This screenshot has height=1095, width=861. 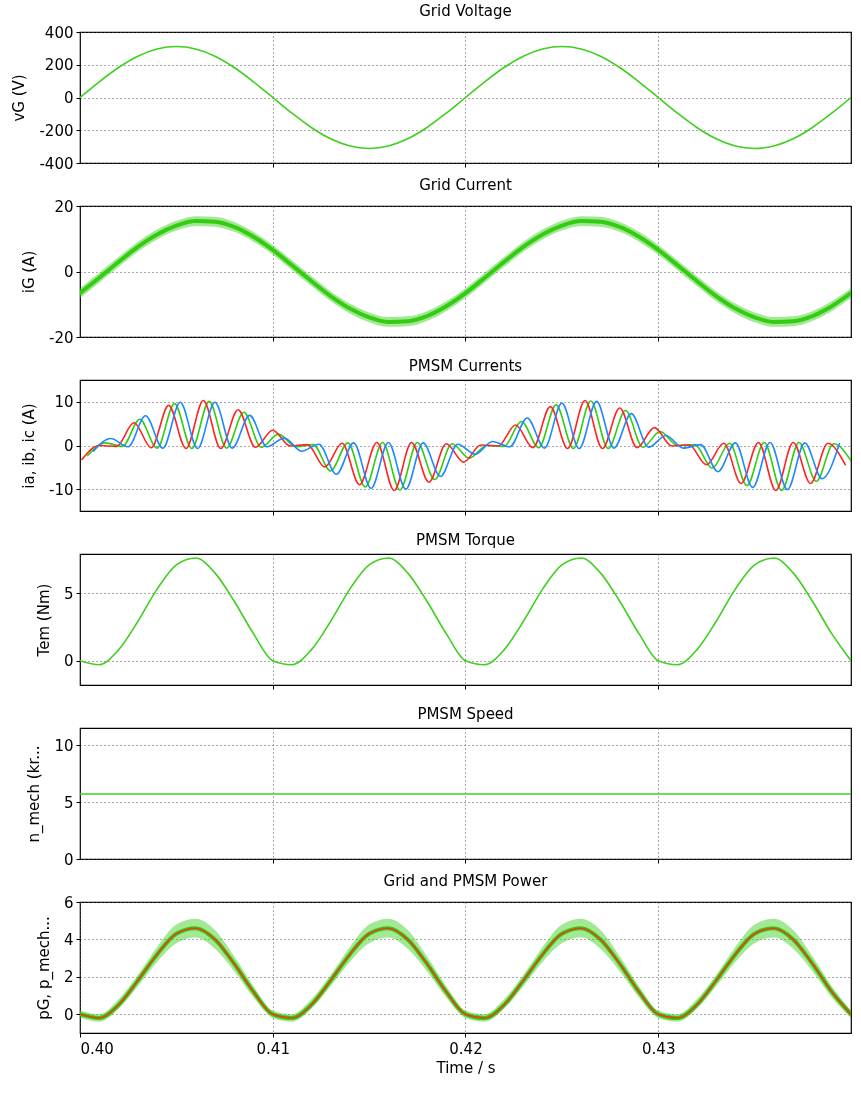 I want to click on y-tick-label: -10, so click(x=61, y=489).